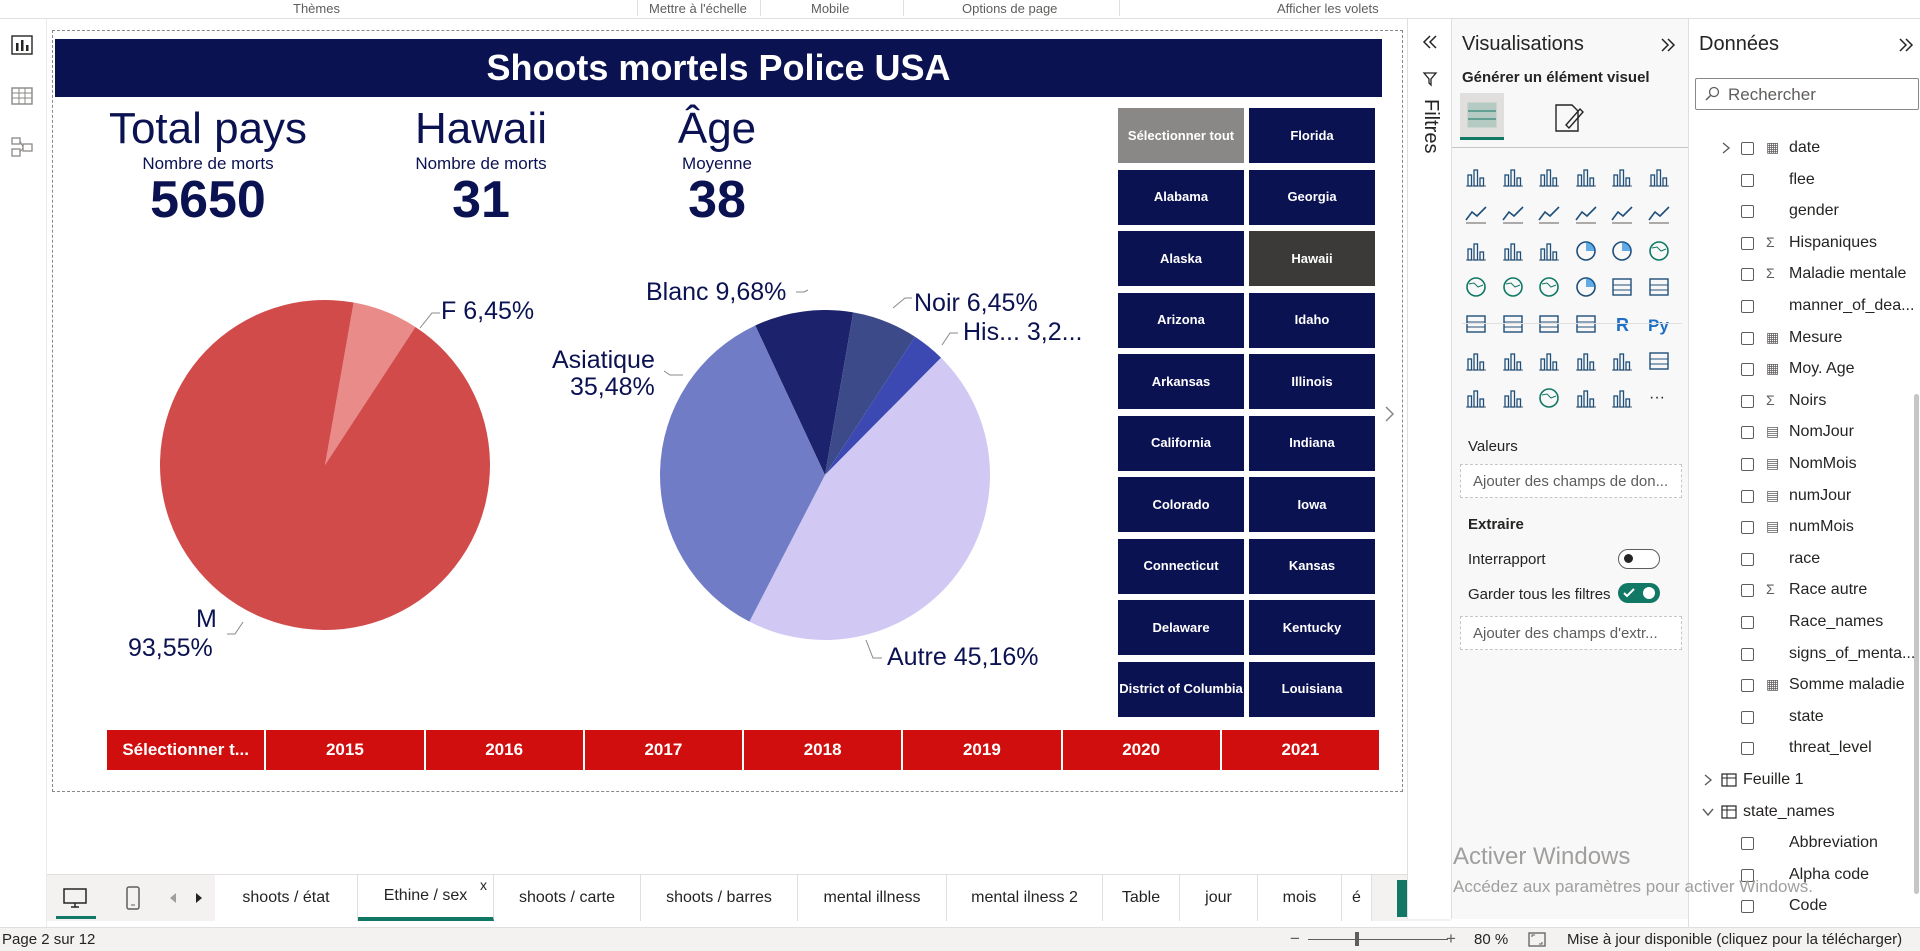 Image resolution: width=1920 pixels, height=951 pixels. Describe the element at coordinates (1181, 135) in the screenshot. I see `state-slicer-item: Sélectionner tout` at that location.